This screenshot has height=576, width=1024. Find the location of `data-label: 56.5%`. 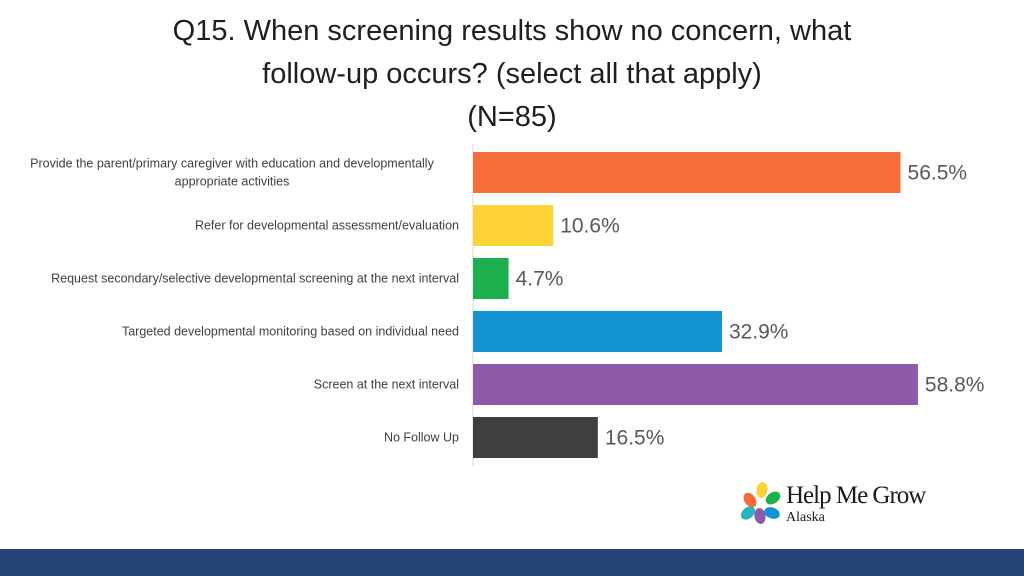

data-label: 56.5% is located at coordinates (938, 173).